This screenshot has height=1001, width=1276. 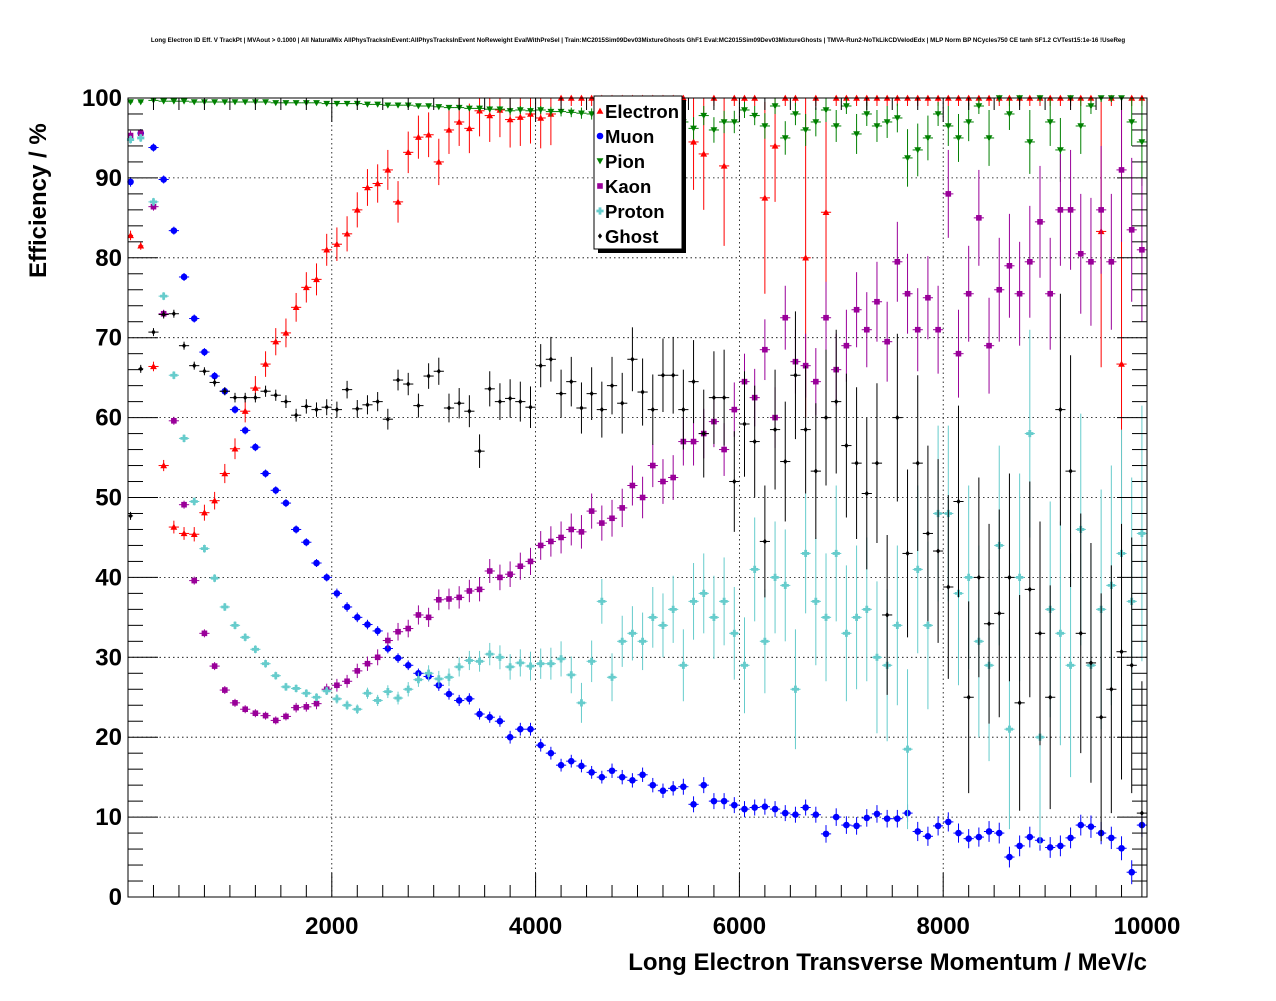 What do you see at coordinates (639, 174) in the screenshot?
I see `legend: Electron Muon Pion Kaon Proton Ghost` at bounding box center [639, 174].